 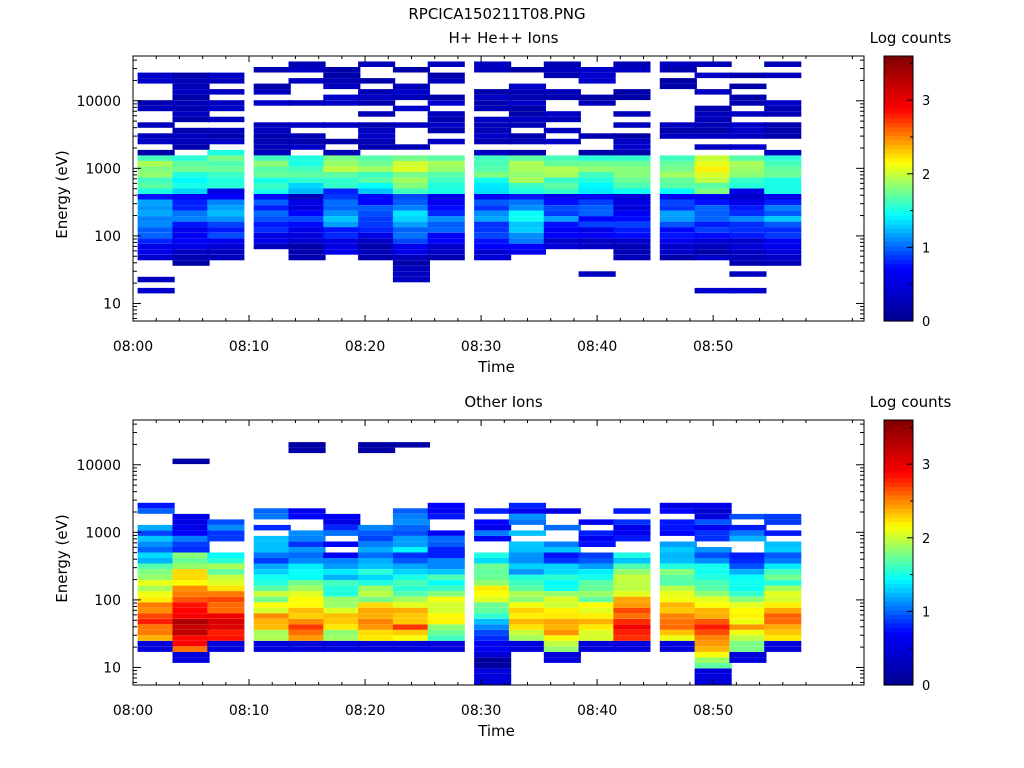 I want to click on colorbar-tick-label: 0, so click(x=926, y=686).